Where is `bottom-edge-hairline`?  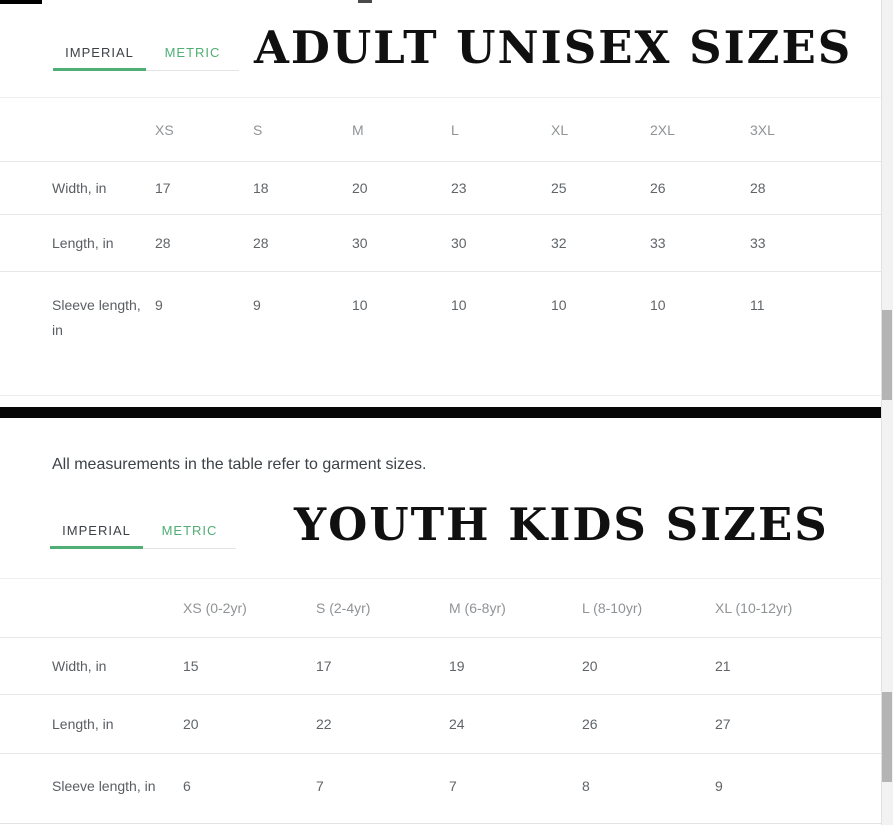
bottom-edge-hairline is located at coordinates (446, 823).